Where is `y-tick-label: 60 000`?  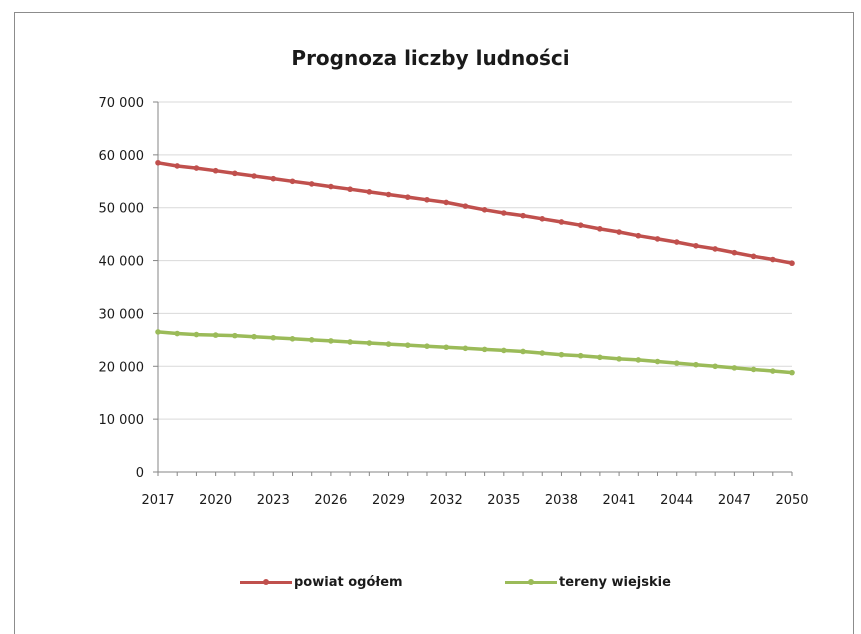
y-tick-label: 60 000 is located at coordinates (122, 156).